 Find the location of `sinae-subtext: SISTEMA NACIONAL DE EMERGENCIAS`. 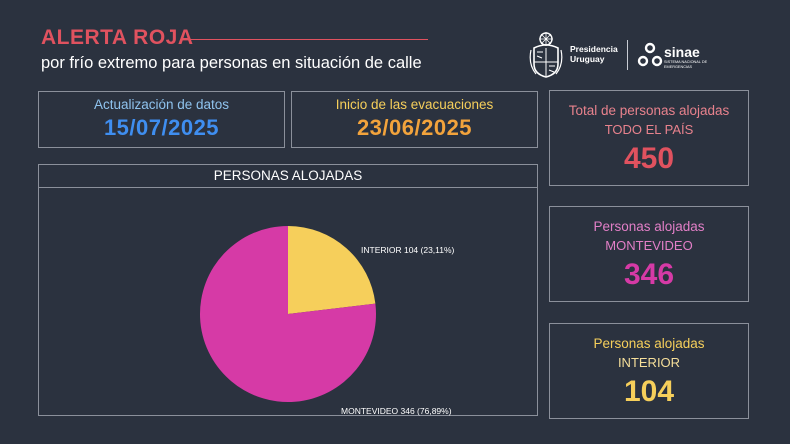

sinae-subtext: SISTEMA NACIONAL DE EMERGENCIAS is located at coordinates (686, 64).